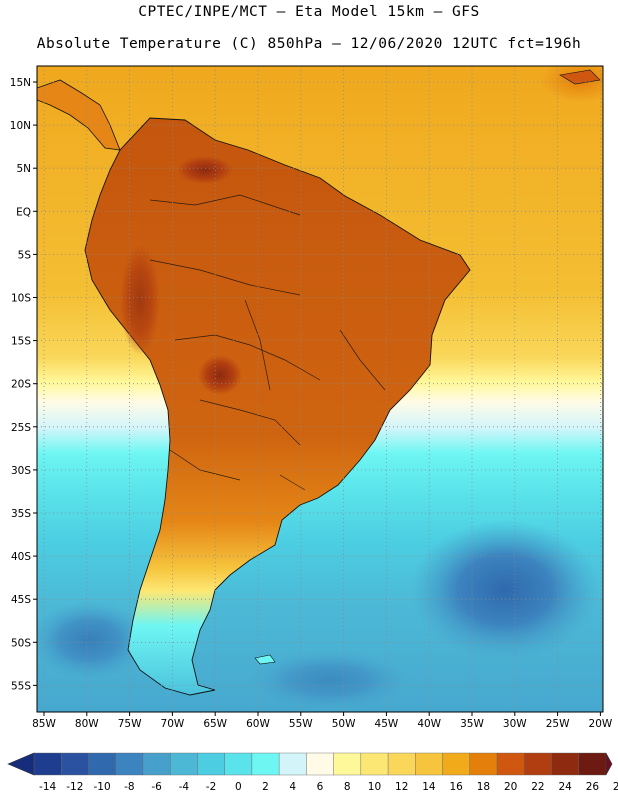  What do you see at coordinates (609, 764) in the screenshot?
I see `colorbar-overflow-arrow` at bounding box center [609, 764].